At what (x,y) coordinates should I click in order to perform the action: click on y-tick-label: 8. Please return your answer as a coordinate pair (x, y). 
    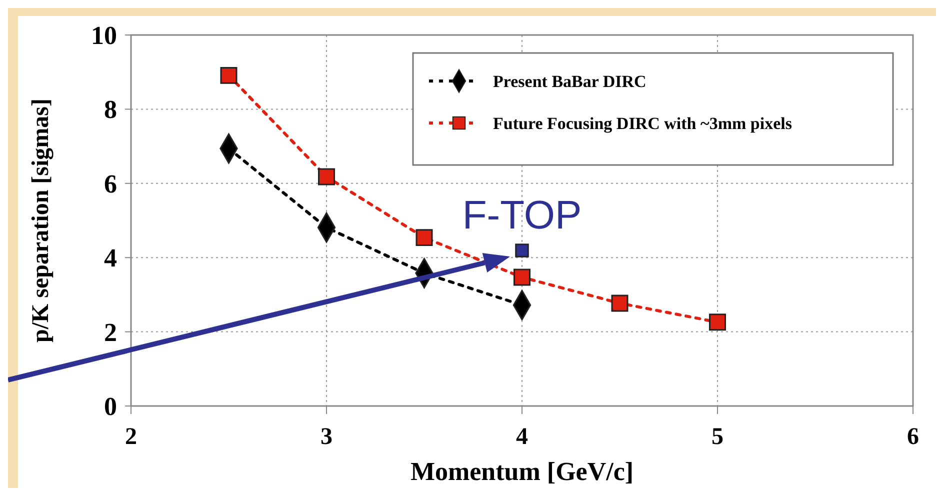
    Looking at the image, I should click on (110, 109).